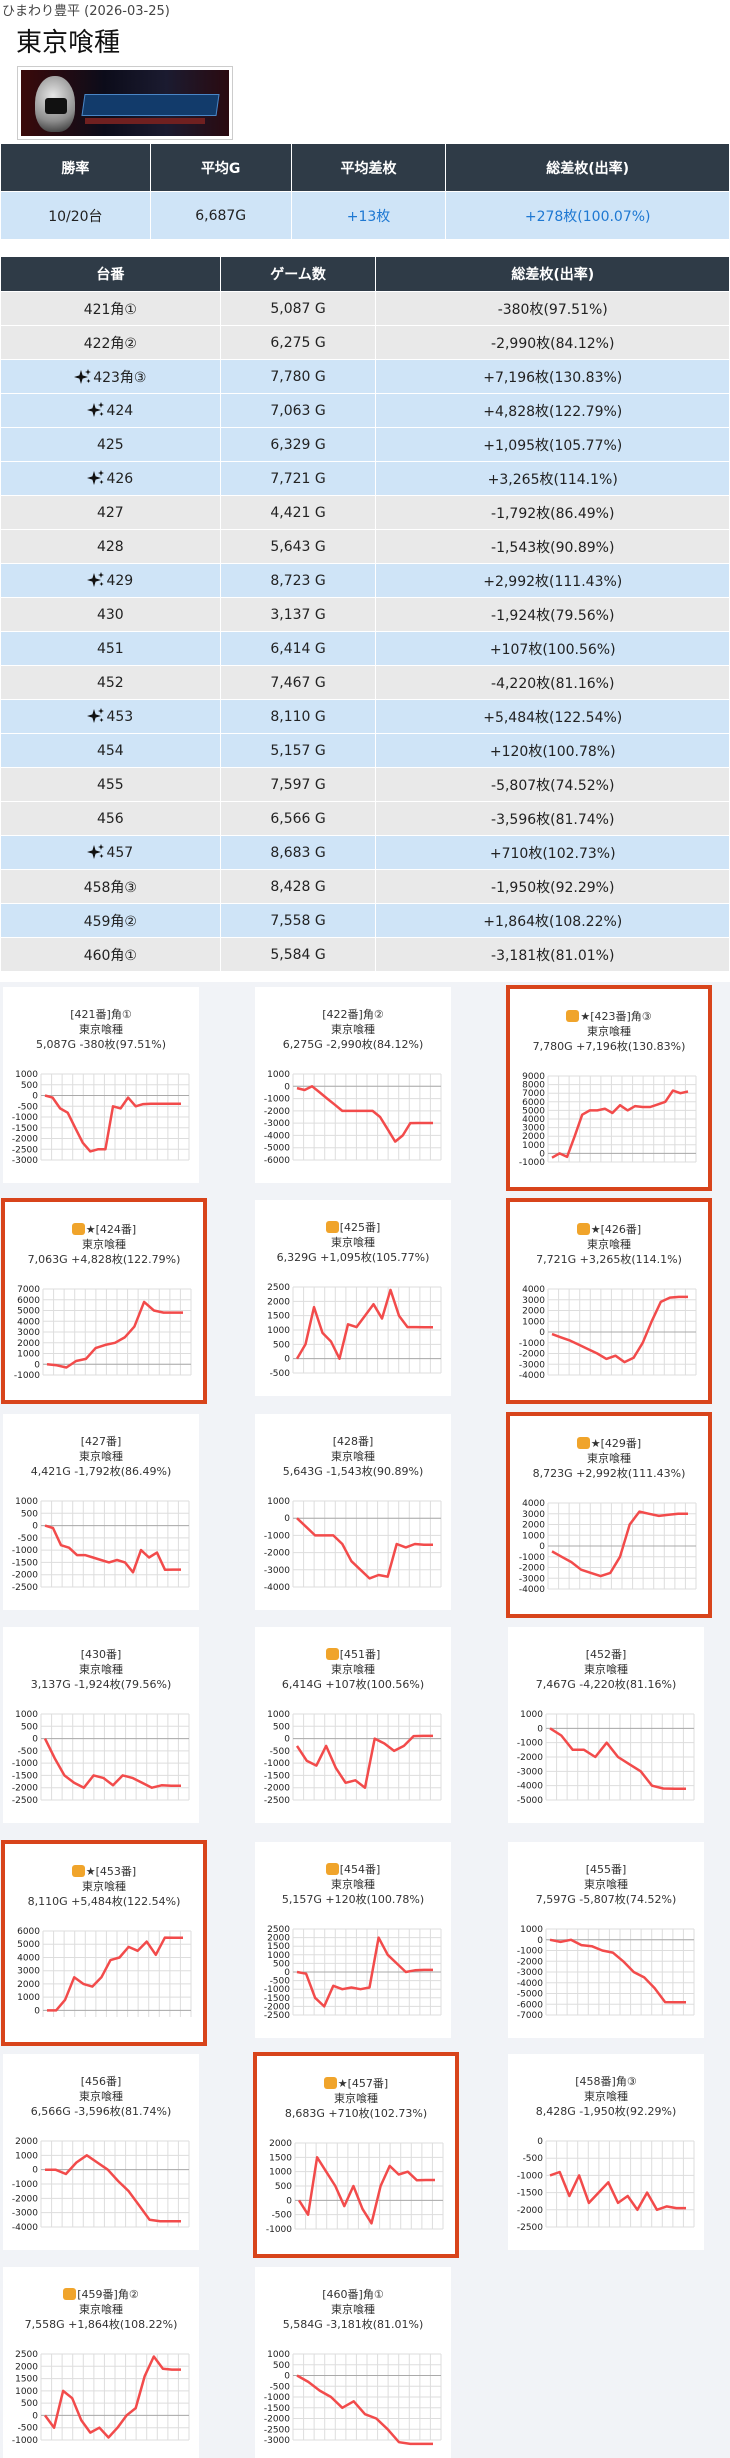  Describe the element at coordinates (298, 818) in the screenshot. I see `games-cell: 6,566 G` at that location.